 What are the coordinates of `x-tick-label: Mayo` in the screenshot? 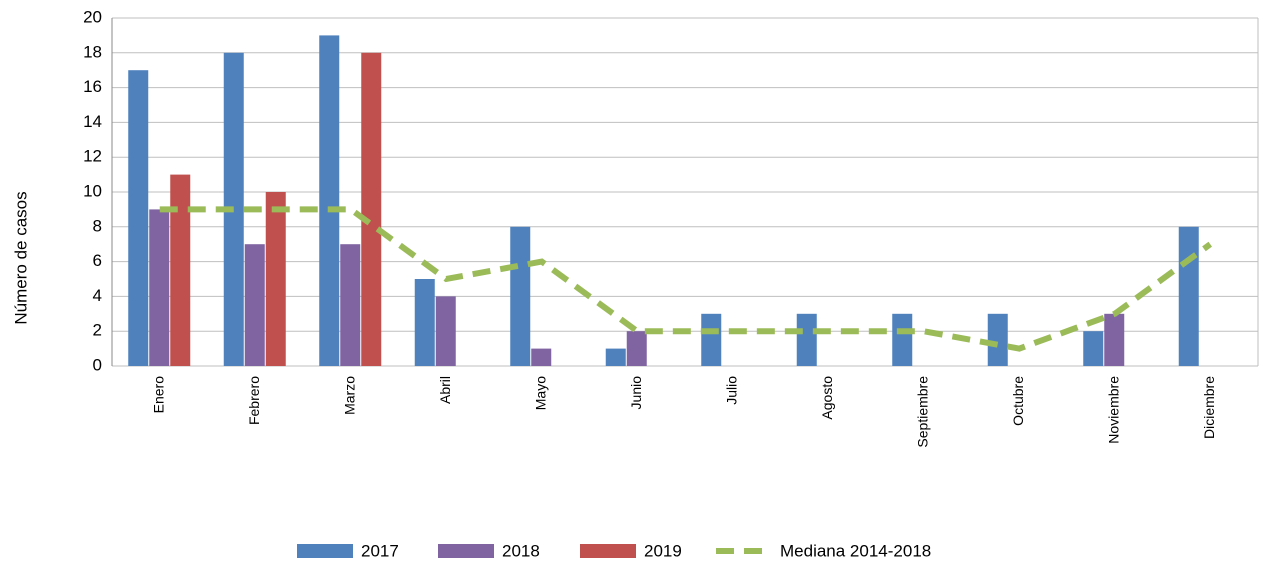 It's located at (540, 393).